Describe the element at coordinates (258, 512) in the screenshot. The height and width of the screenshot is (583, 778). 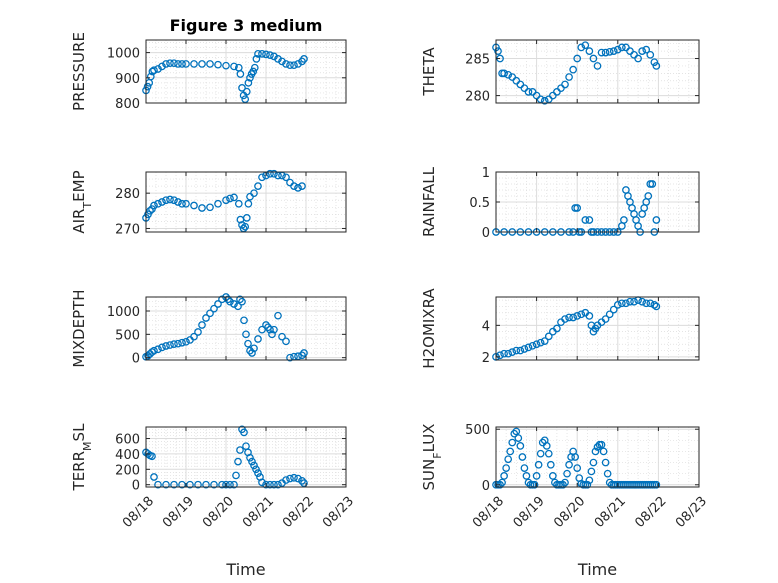
I see `x-tick-label: 08/21` at that location.